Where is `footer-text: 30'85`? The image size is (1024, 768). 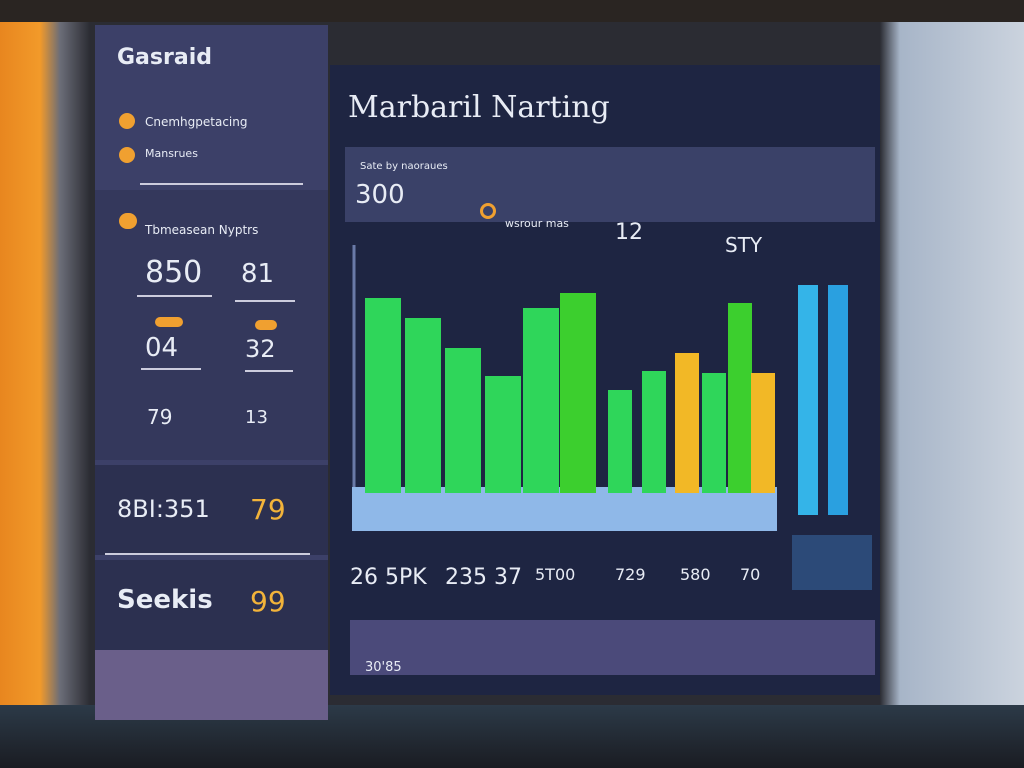 footer-text: 30'85 is located at coordinates (383, 667).